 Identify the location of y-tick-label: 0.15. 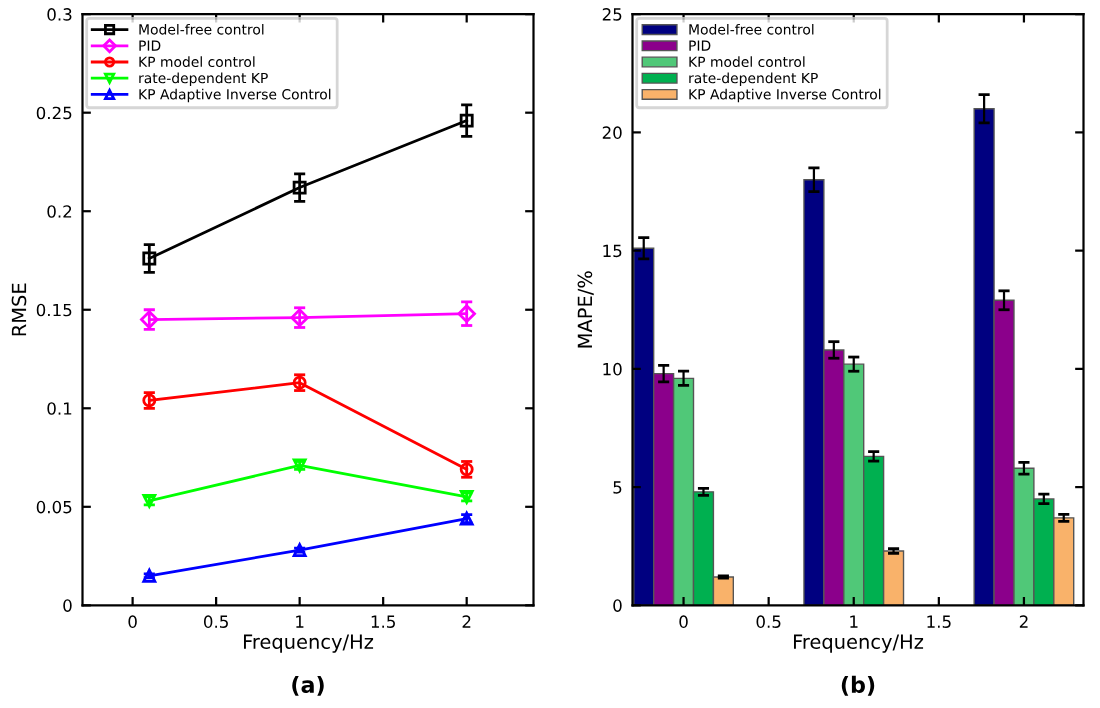
(54, 310).